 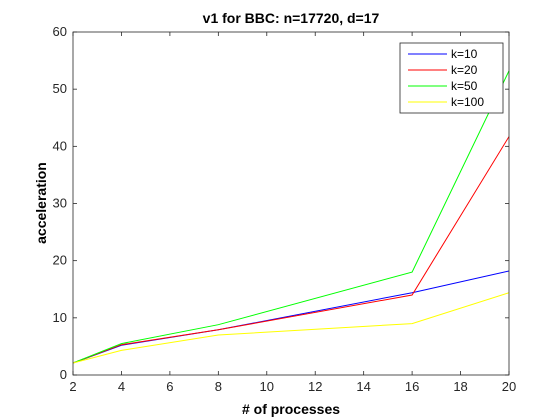 What do you see at coordinates (60, 317) in the screenshot?
I see `y-tick-label: 10` at bounding box center [60, 317].